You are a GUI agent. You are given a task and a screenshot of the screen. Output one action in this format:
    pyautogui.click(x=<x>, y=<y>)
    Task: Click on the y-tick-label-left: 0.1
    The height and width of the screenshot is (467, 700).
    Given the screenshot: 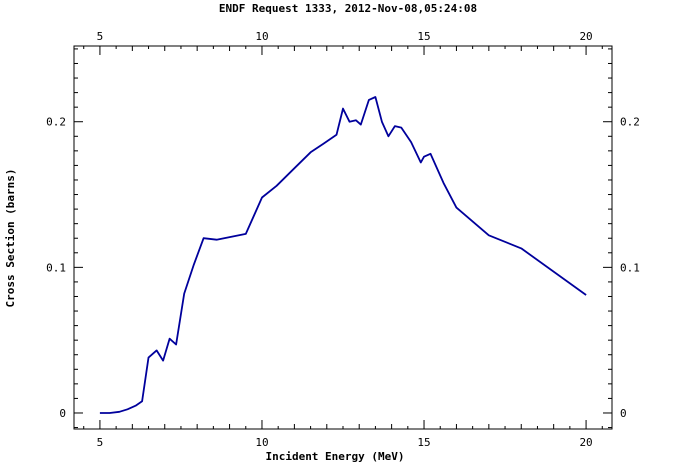 What is the action you would take?
    pyautogui.click(x=56, y=267)
    